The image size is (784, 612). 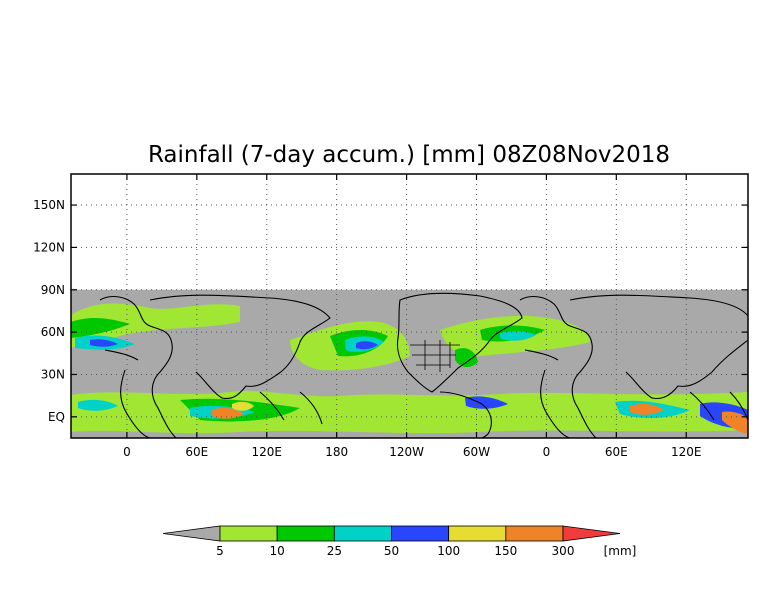 What do you see at coordinates (435, 356) in the screenshot?
I see `coastline-state-borders` at bounding box center [435, 356].